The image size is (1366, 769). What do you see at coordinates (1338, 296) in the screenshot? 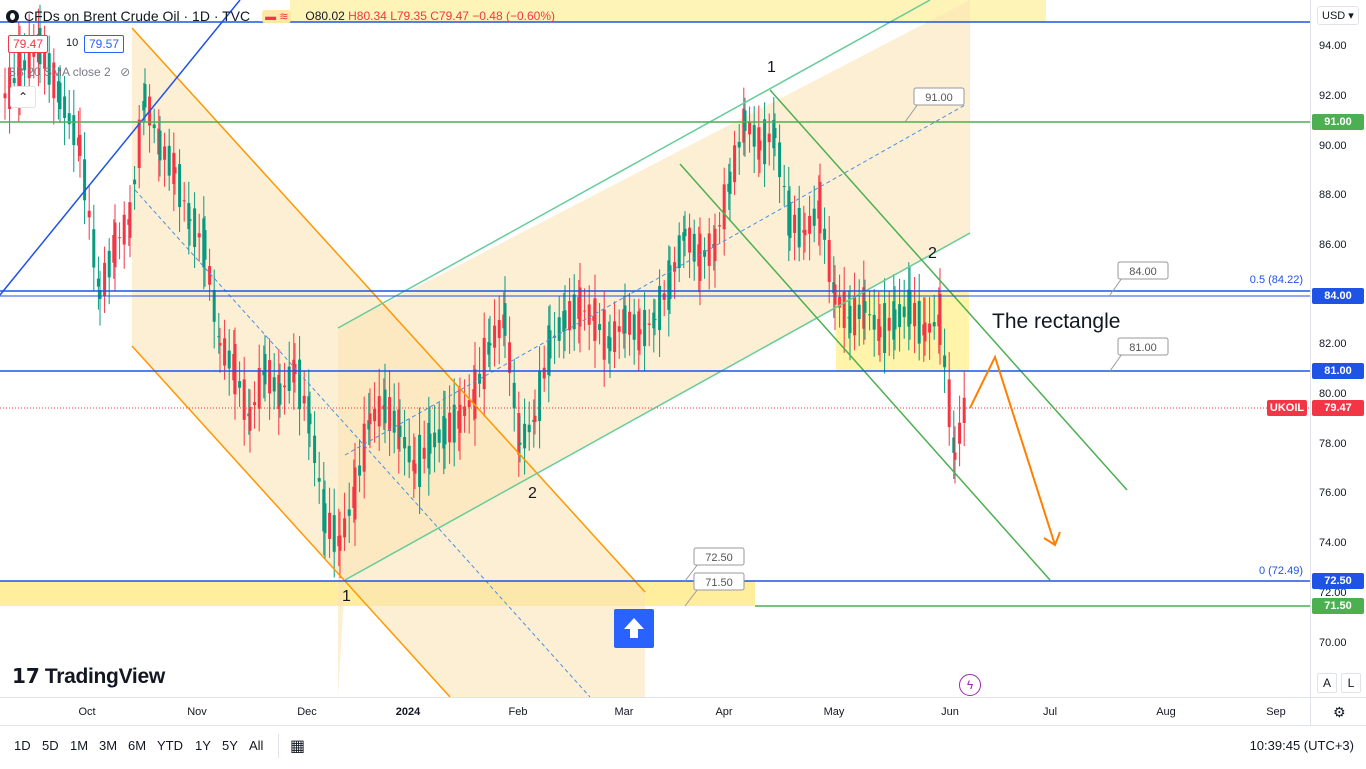
I see `price-level-label: 84.00` at bounding box center [1338, 296].